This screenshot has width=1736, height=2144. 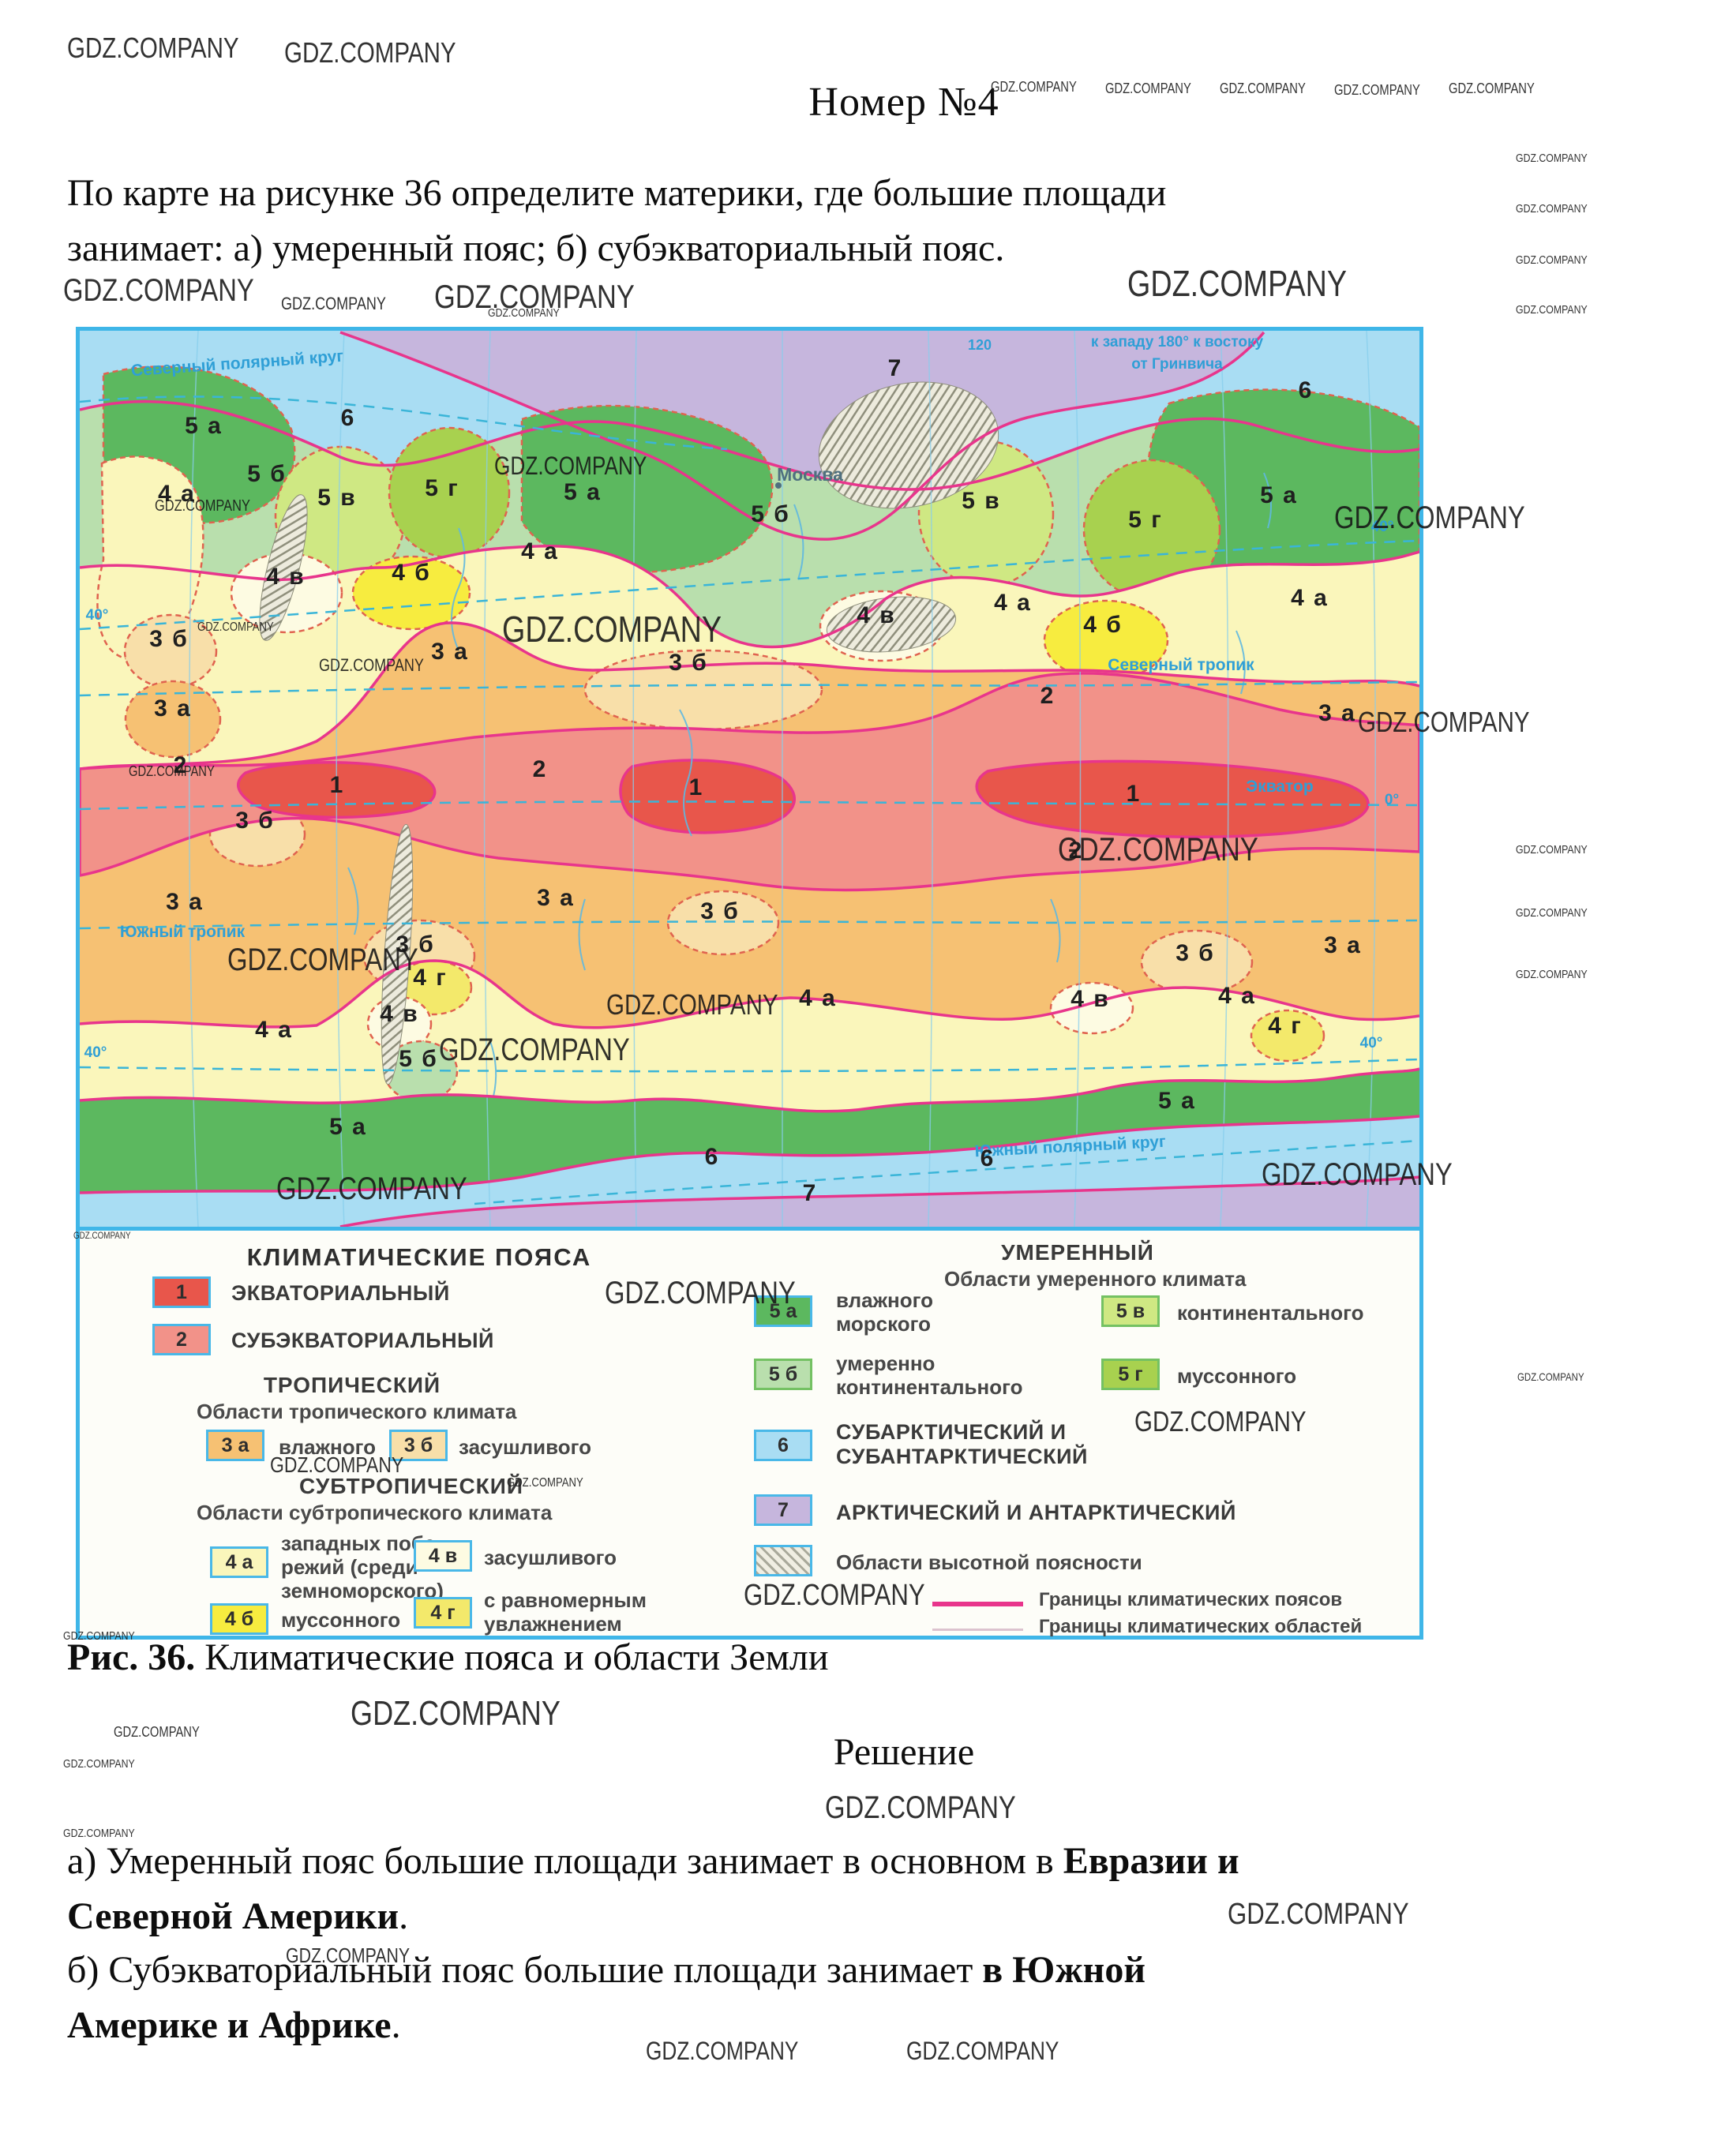 What do you see at coordinates (783, 1560) in the screenshot?
I see `legend-swatch-altitude` at bounding box center [783, 1560].